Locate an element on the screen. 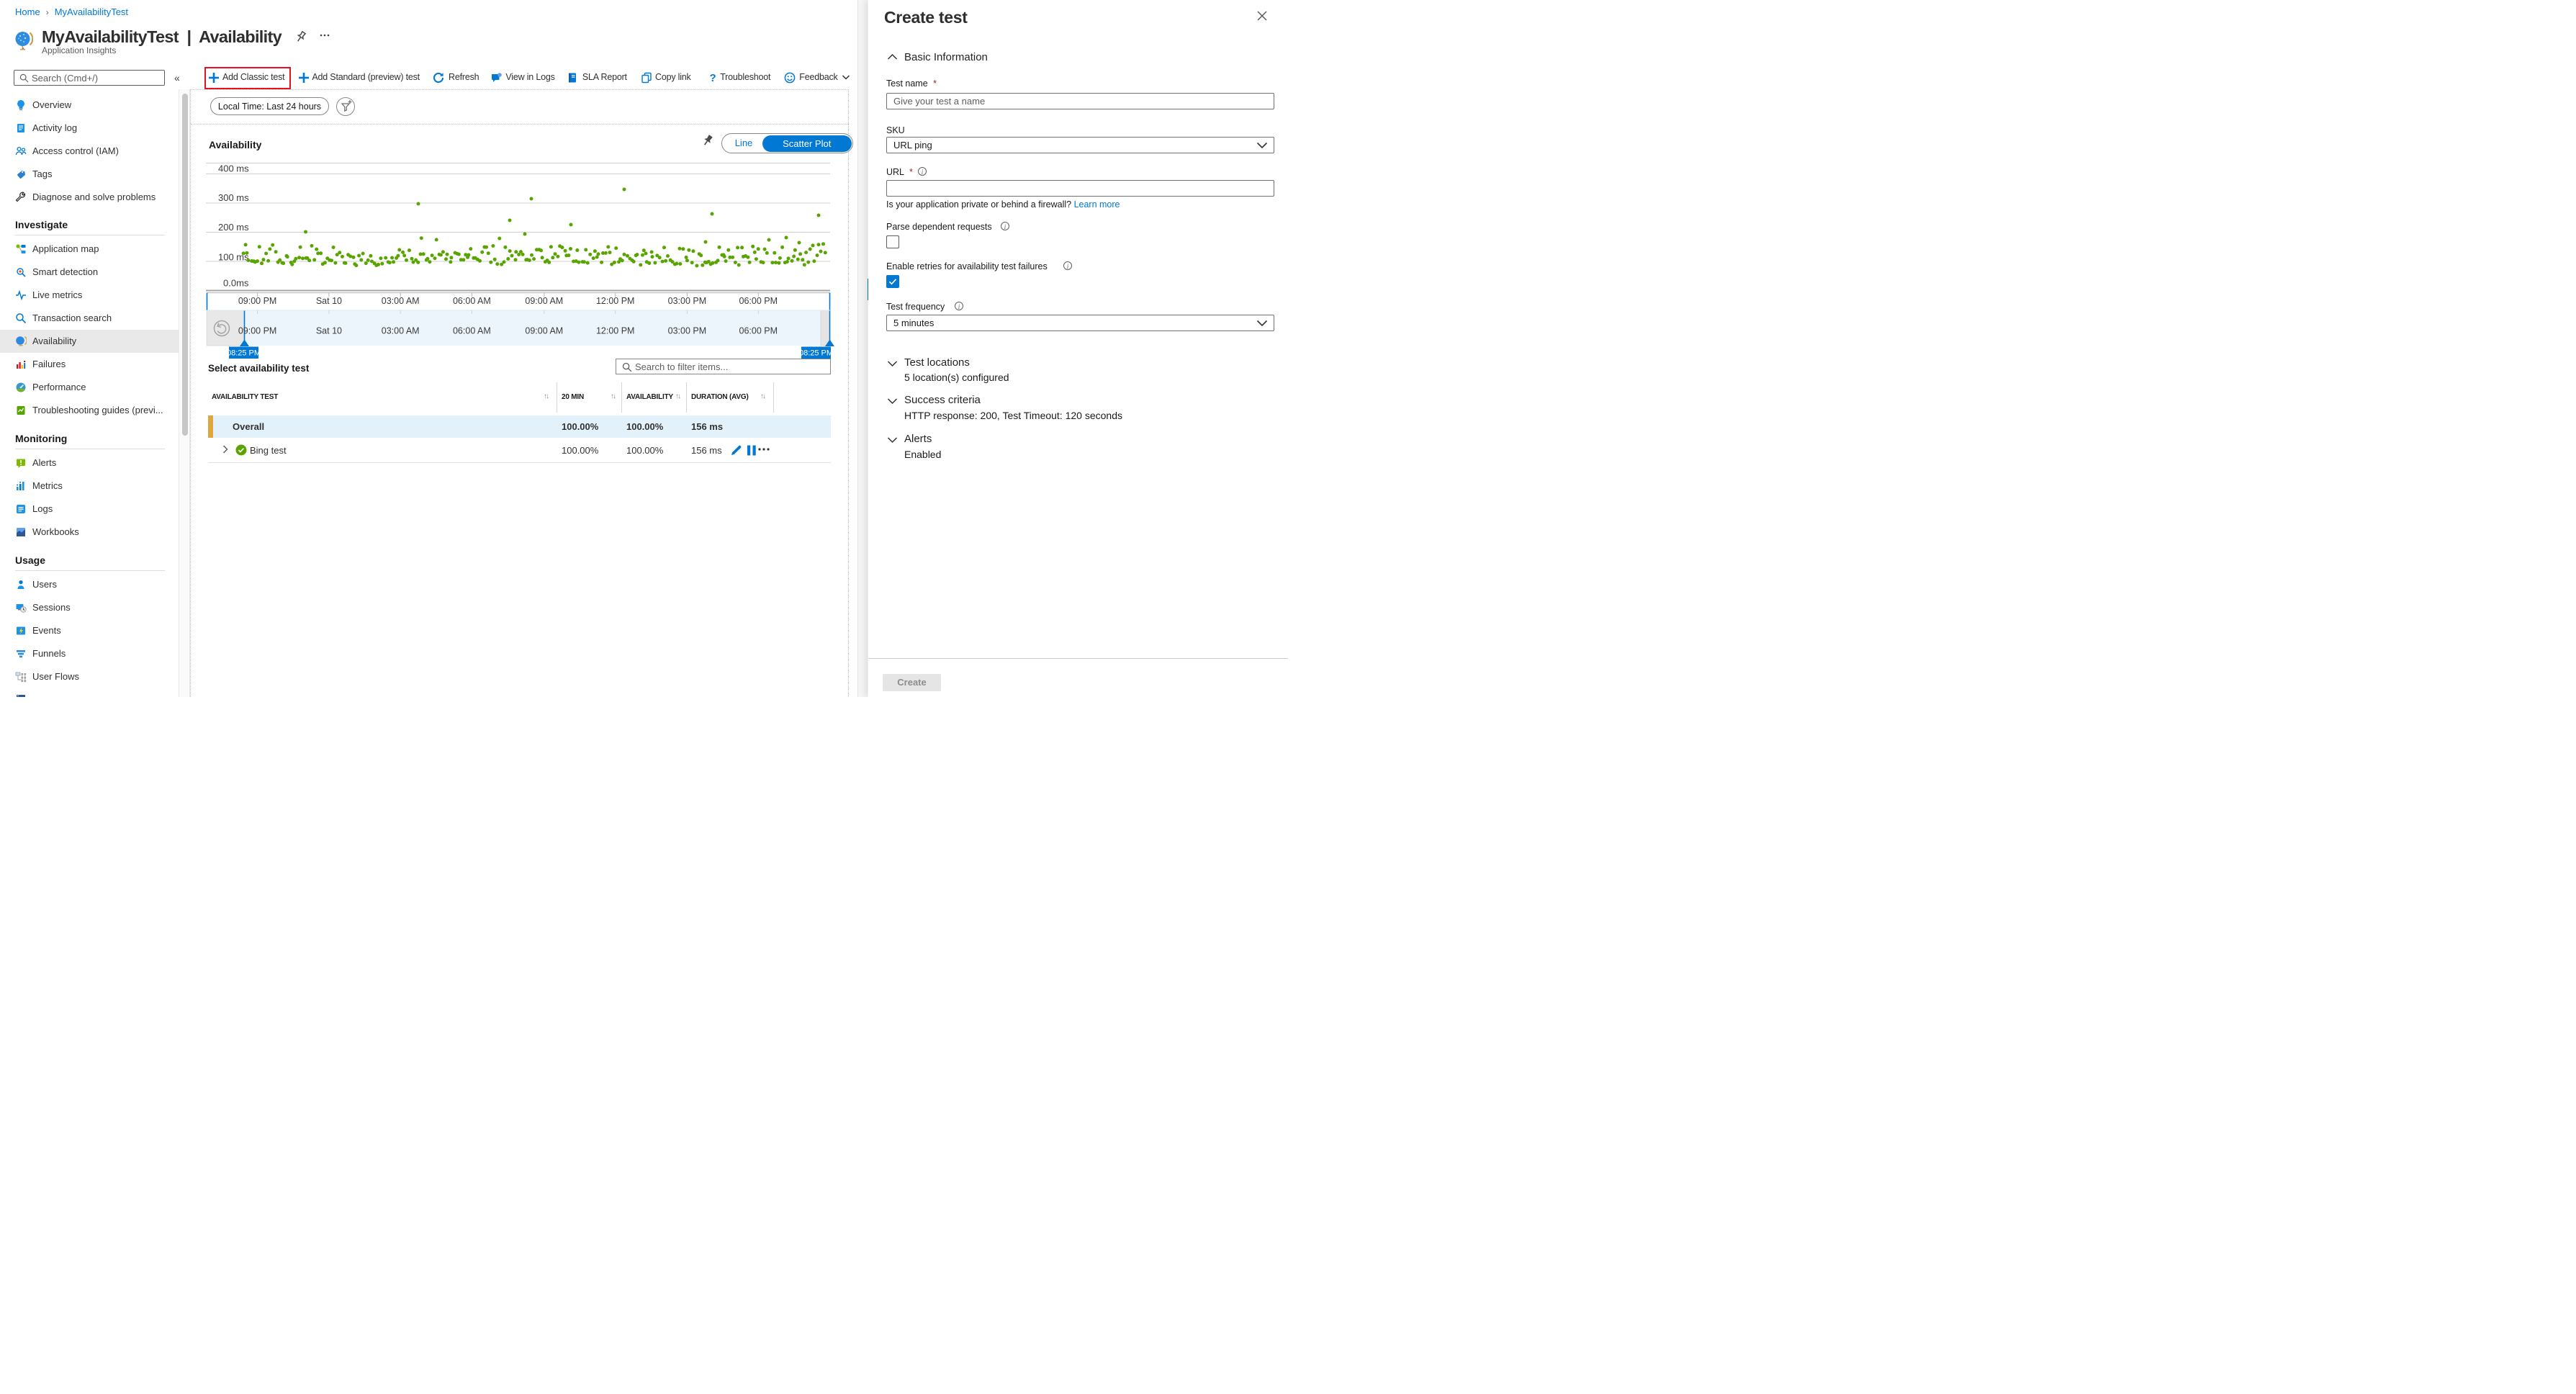  svg-text: 400 ms is located at coordinates (233, 169).